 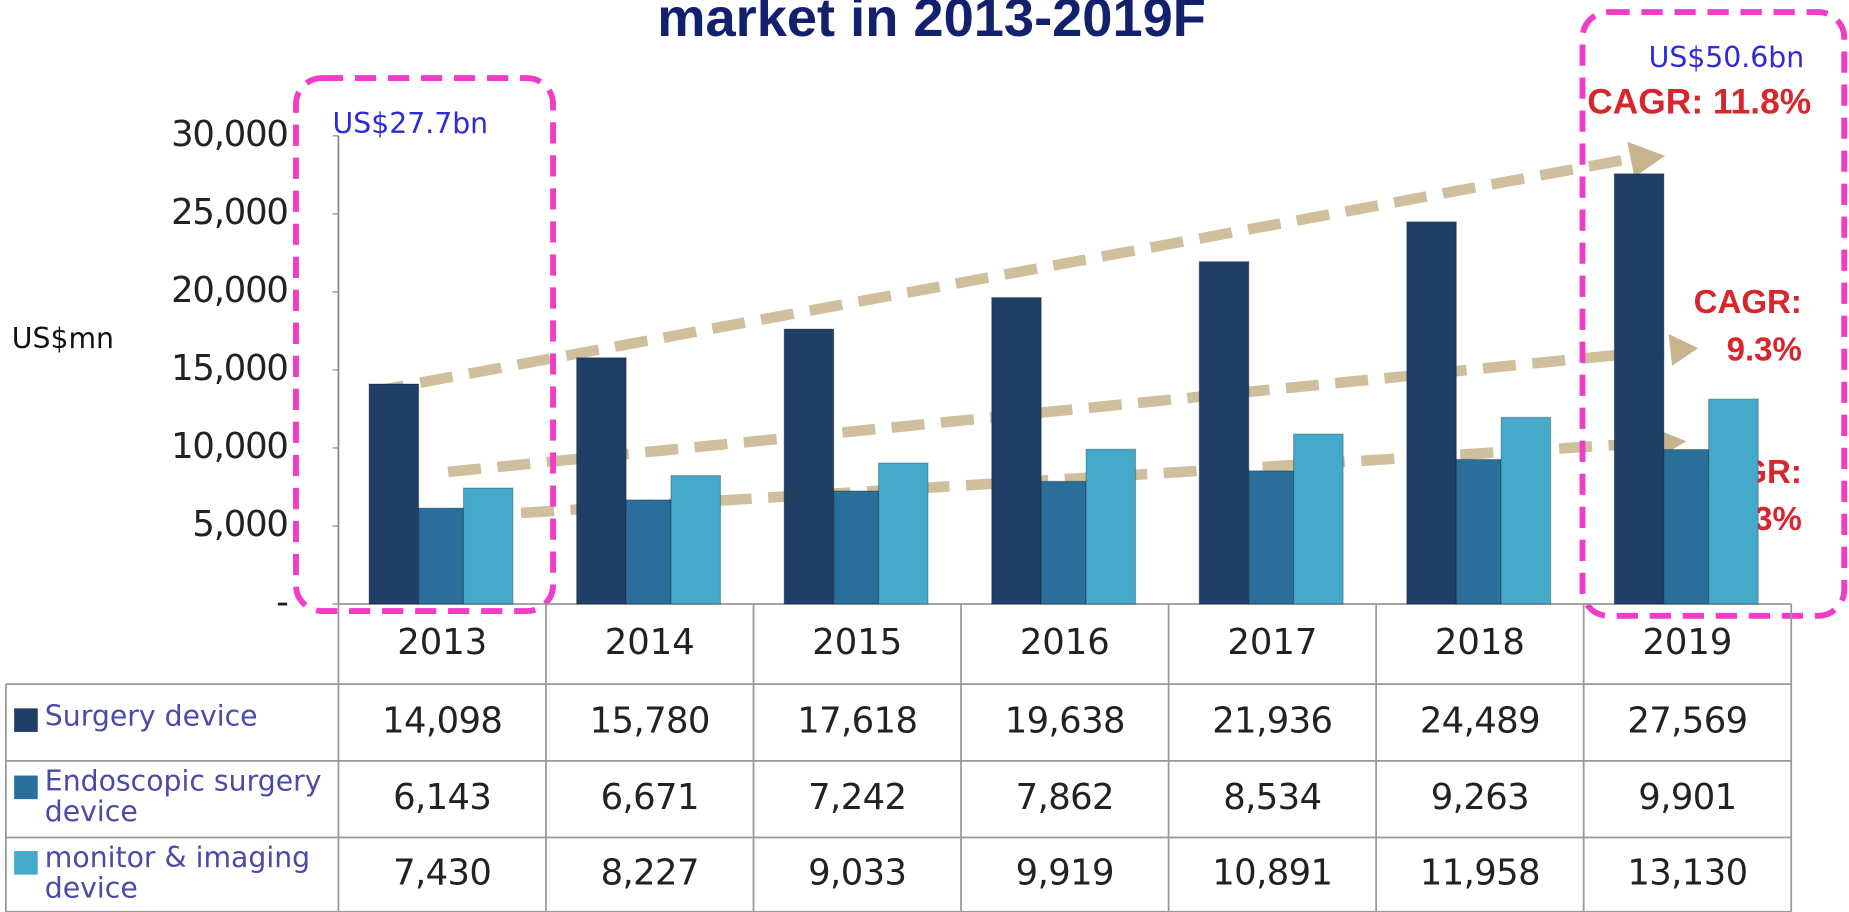 What do you see at coordinates (1480, 721) in the screenshot?
I see `data-label: 24,489` at bounding box center [1480, 721].